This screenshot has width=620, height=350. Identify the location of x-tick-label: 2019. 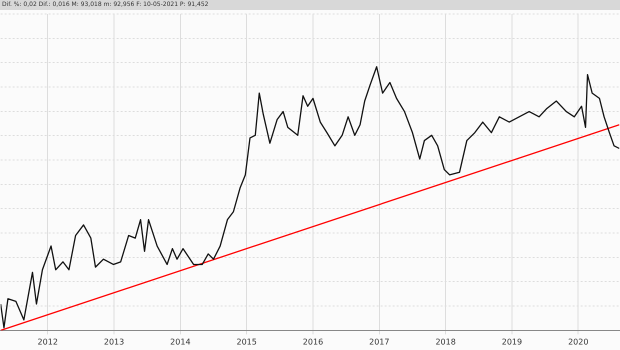
(512, 341).